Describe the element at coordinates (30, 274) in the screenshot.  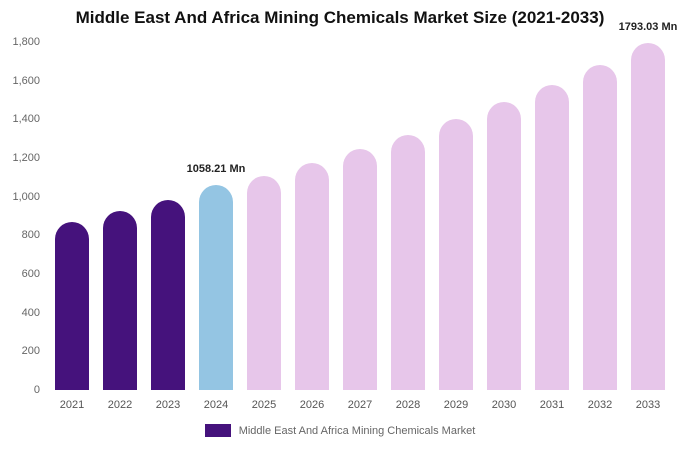
I see `y-tick-label: 600` at that location.